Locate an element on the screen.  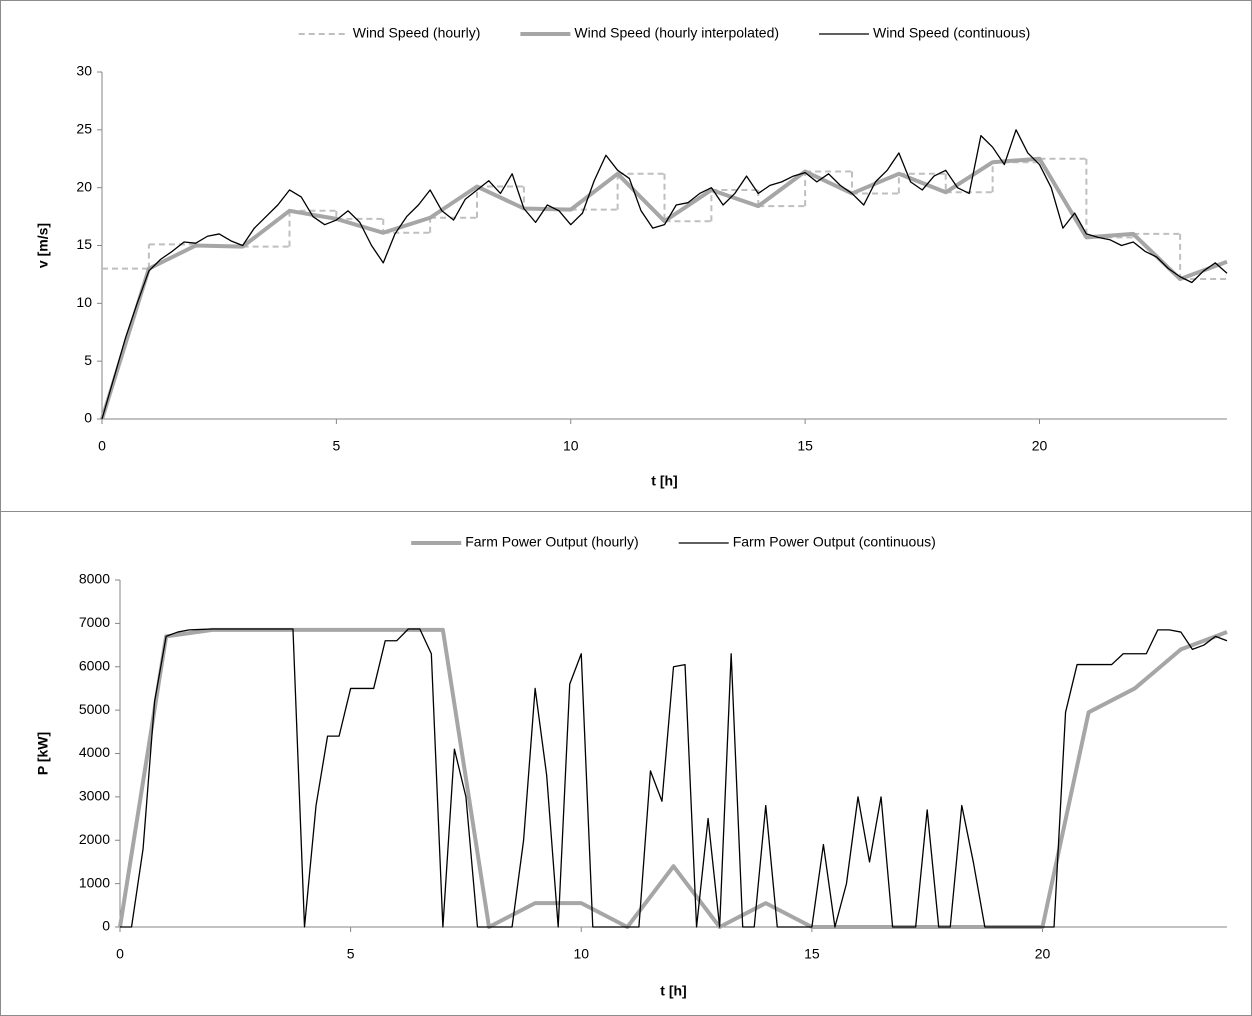
y-tick-label: 30 is located at coordinates (84, 71).